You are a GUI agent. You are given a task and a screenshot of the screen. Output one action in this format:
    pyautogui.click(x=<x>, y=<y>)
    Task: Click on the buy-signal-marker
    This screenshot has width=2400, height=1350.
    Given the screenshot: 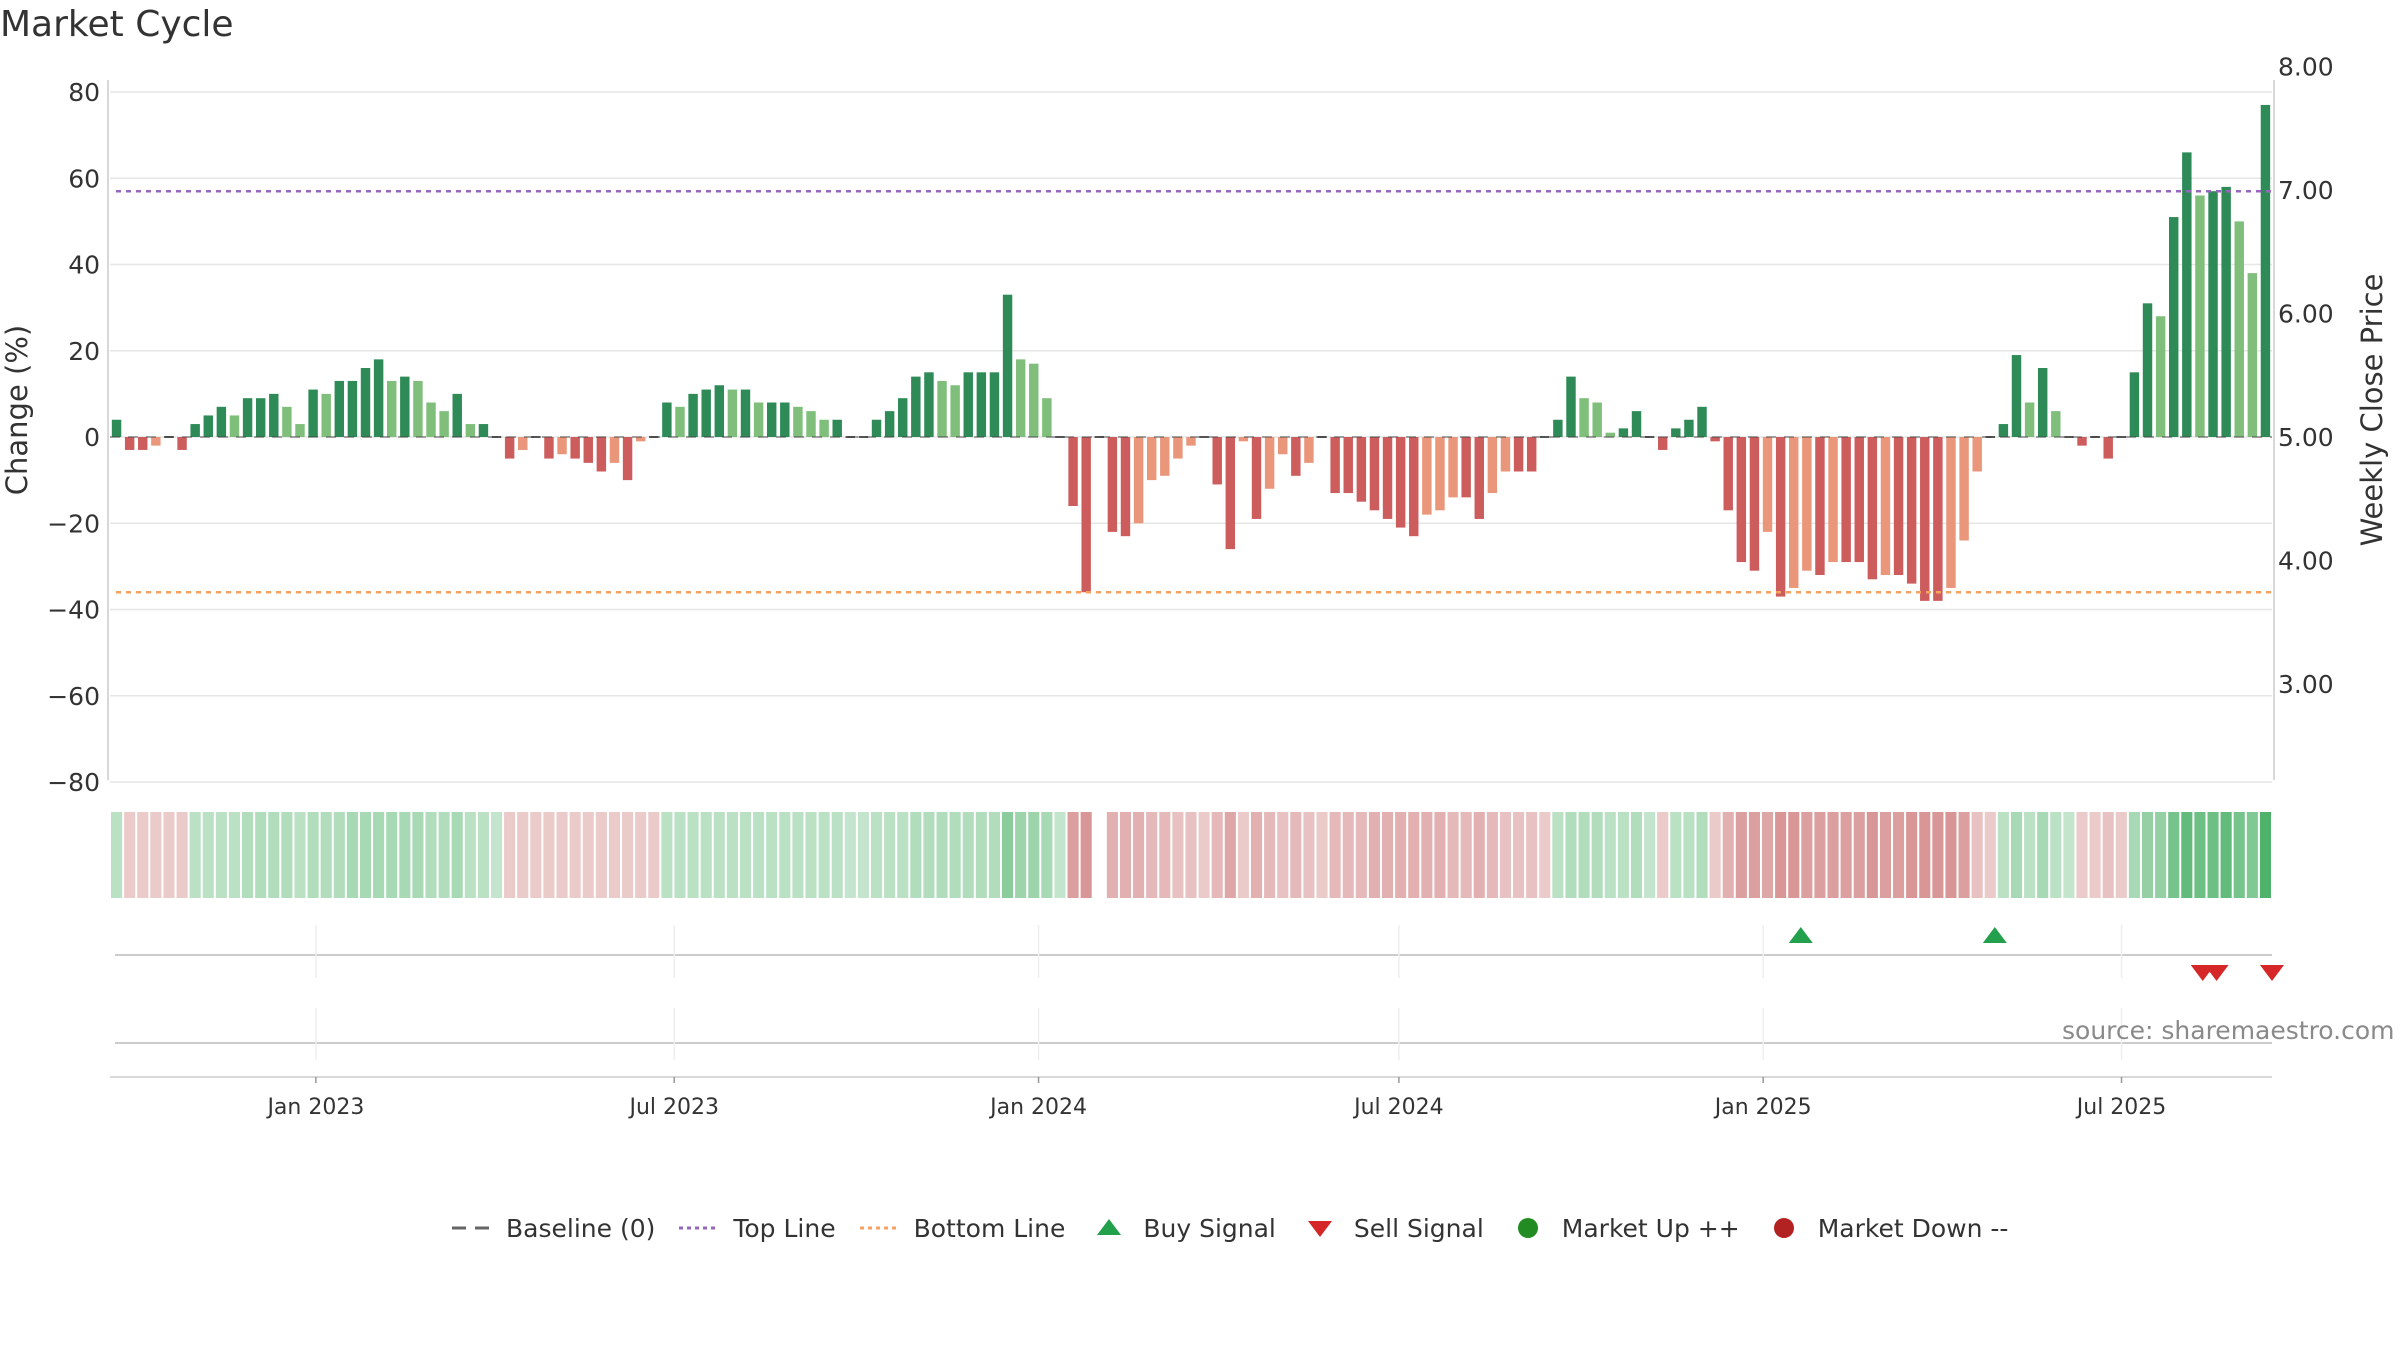 What is the action you would take?
    pyautogui.click(x=1994, y=935)
    